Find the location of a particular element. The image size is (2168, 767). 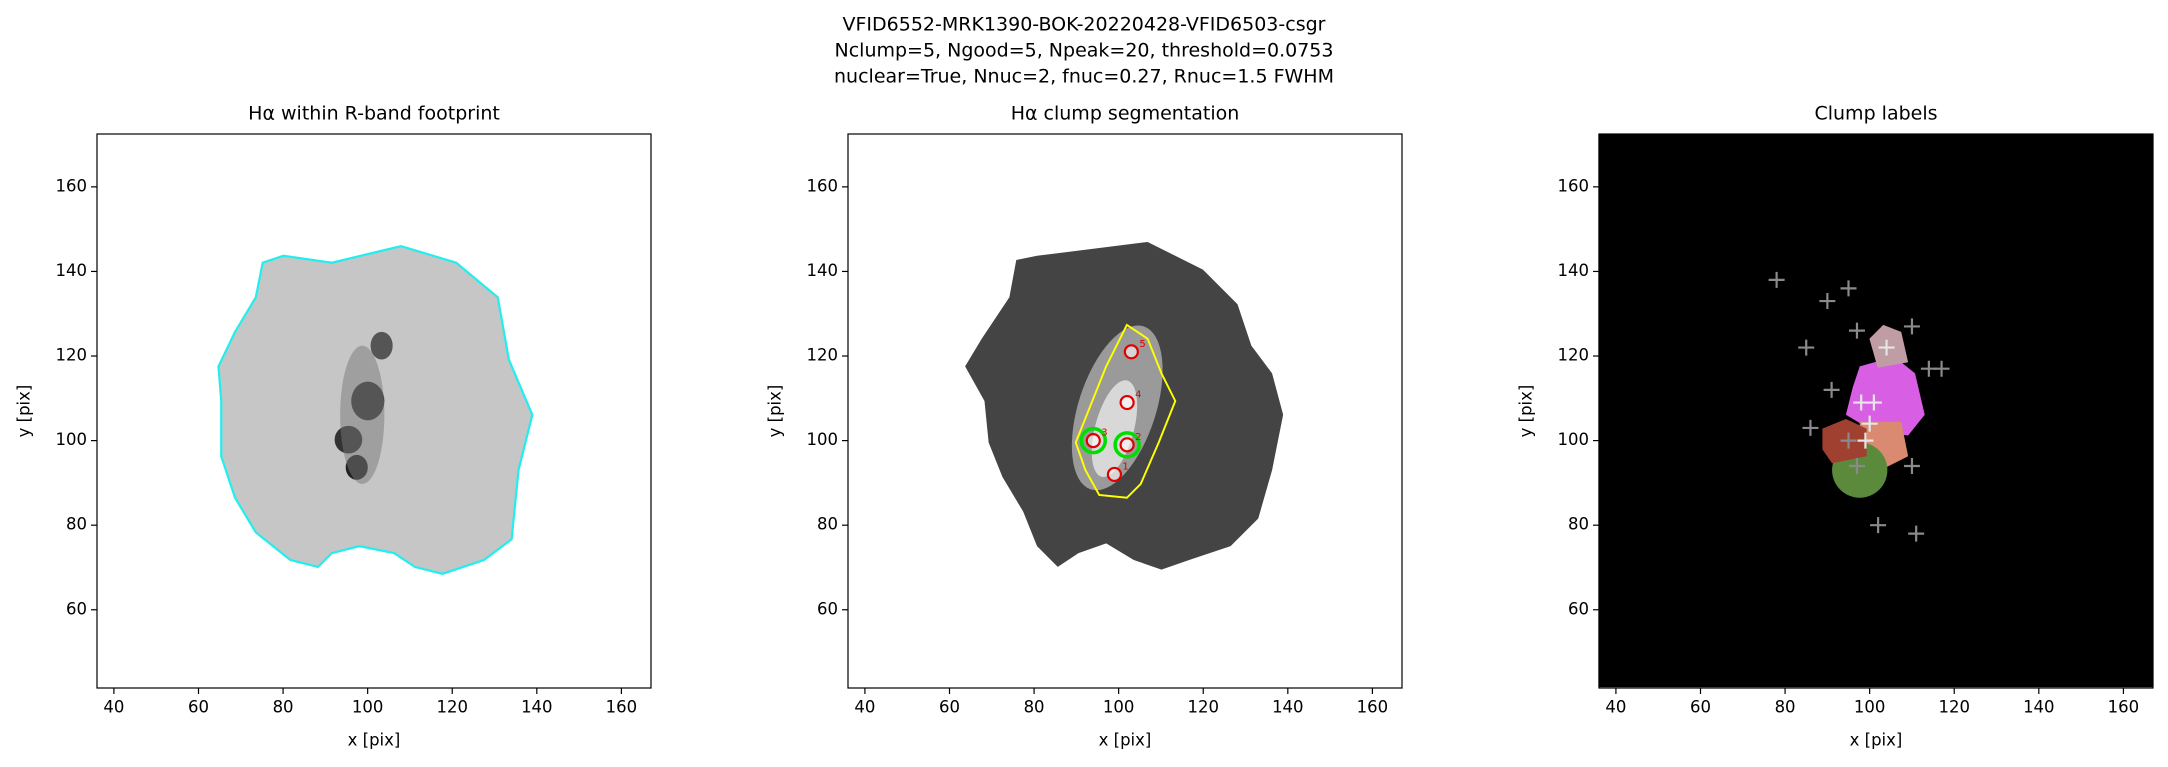

clump-label: 4 is located at coordinates (1138, 395).